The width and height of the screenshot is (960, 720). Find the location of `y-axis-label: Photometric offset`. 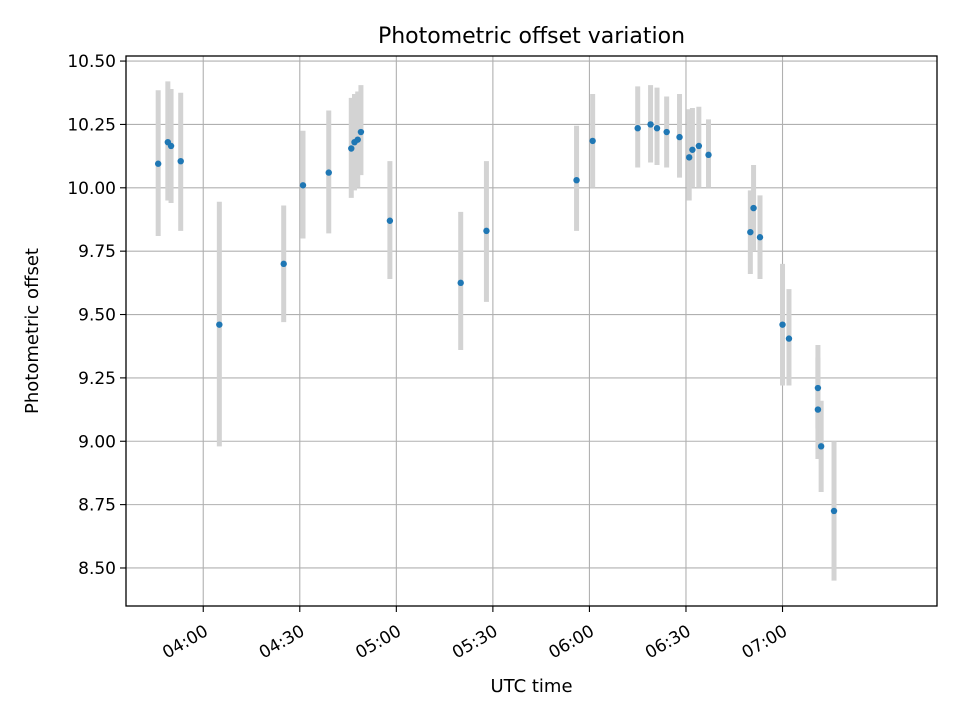

y-axis-label: Photometric offset is located at coordinates (32, 331).